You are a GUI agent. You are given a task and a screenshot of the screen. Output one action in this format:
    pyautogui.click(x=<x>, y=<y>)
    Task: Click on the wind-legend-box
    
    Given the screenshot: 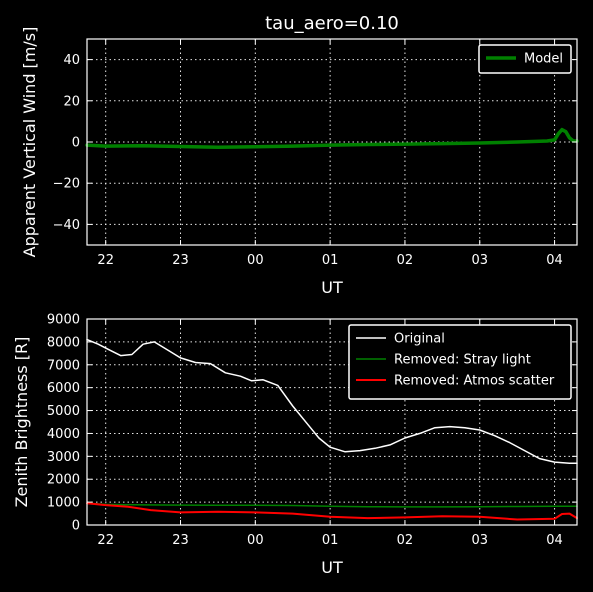 What is the action you would take?
    pyautogui.click(x=525, y=59)
    